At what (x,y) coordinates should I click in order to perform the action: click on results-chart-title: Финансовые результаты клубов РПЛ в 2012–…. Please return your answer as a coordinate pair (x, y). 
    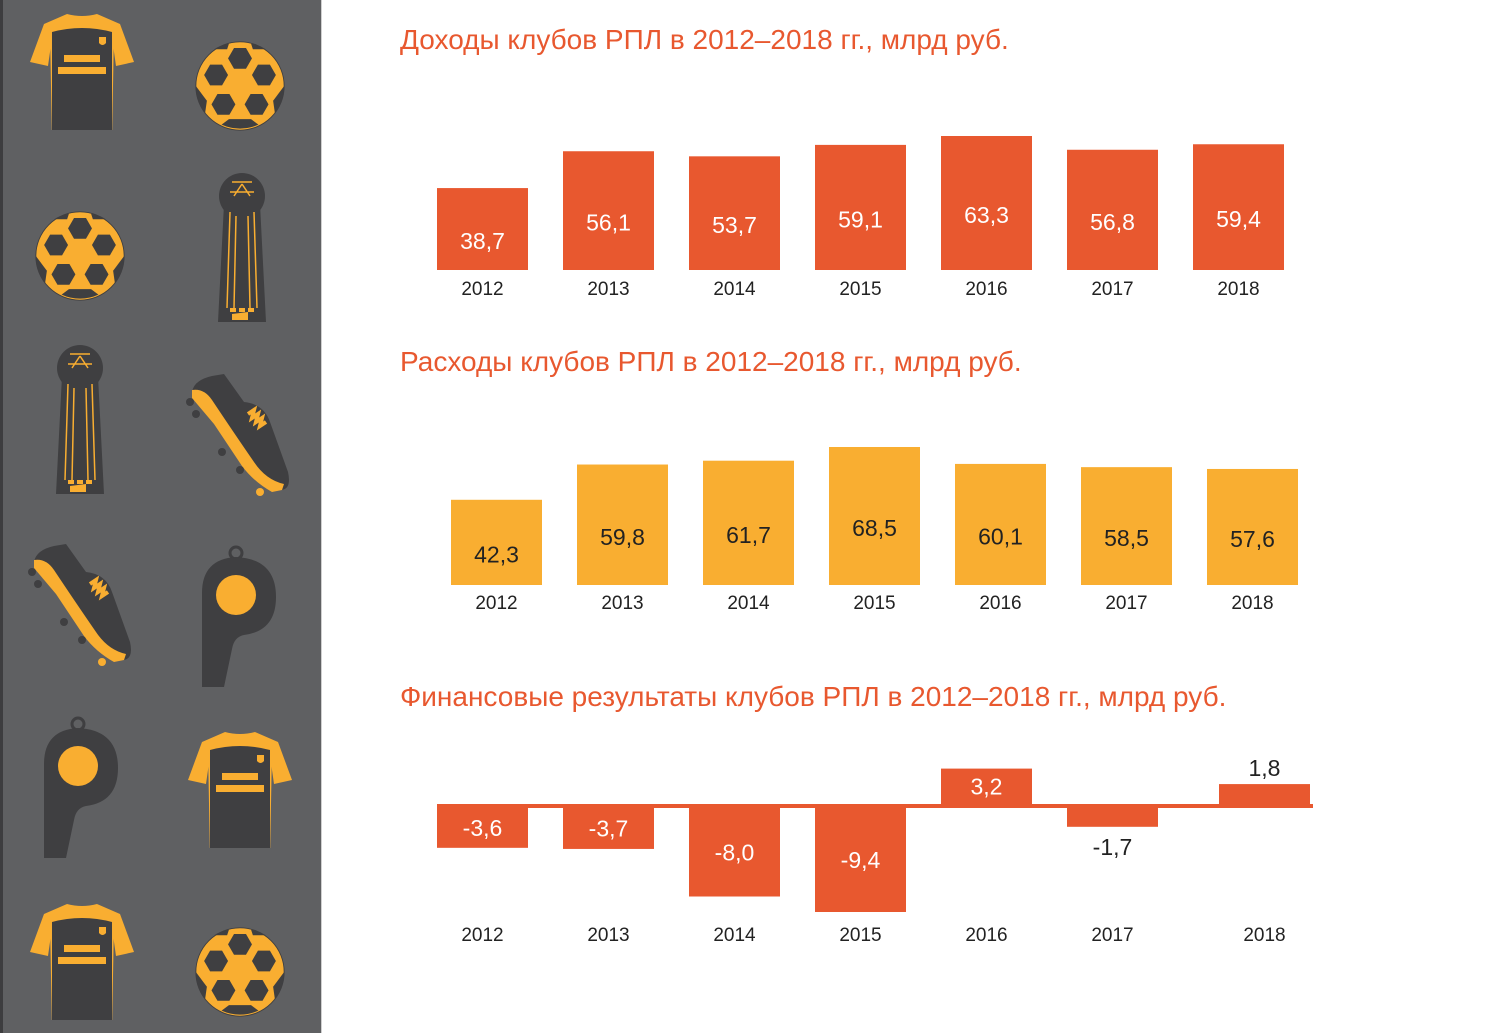
    Looking at the image, I should click on (813, 696).